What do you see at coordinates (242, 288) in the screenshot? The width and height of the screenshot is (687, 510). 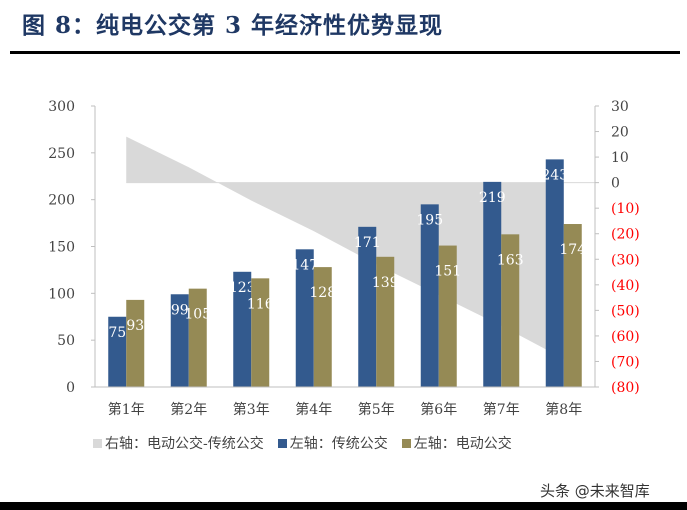 I see `traditional-data-label: 123` at bounding box center [242, 288].